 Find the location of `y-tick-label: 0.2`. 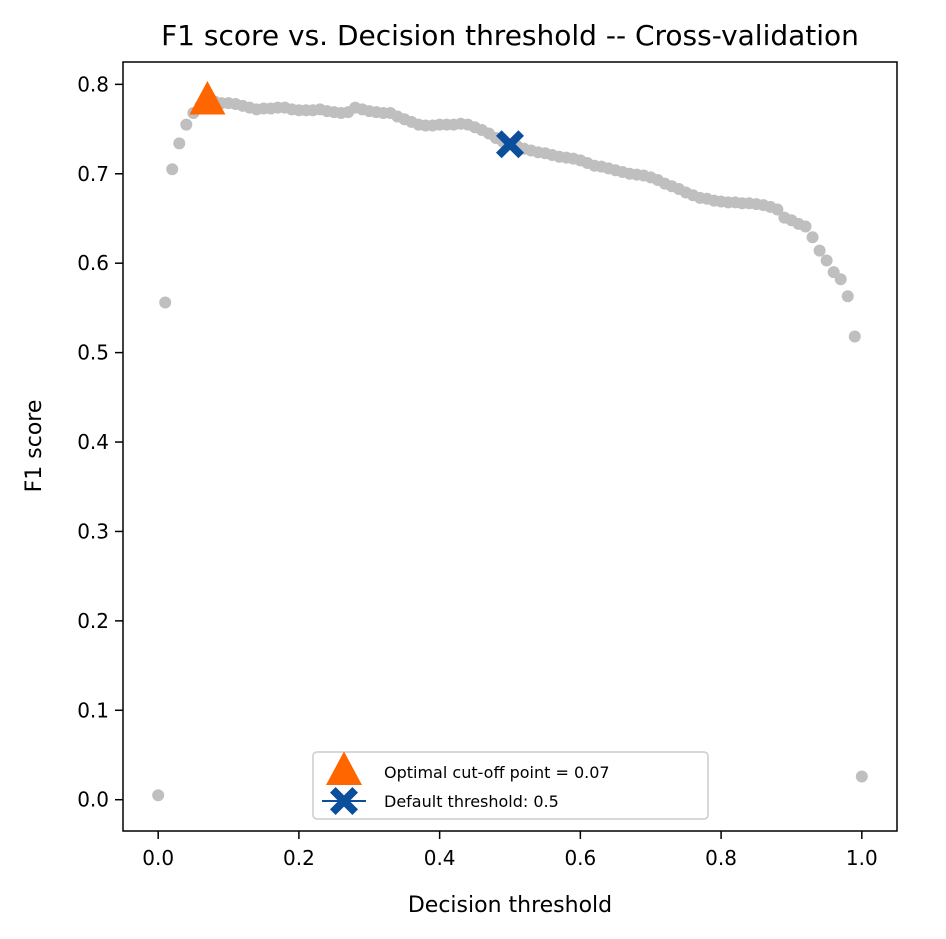

y-tick-label: 0.2 is located at coordinates (93, 621).